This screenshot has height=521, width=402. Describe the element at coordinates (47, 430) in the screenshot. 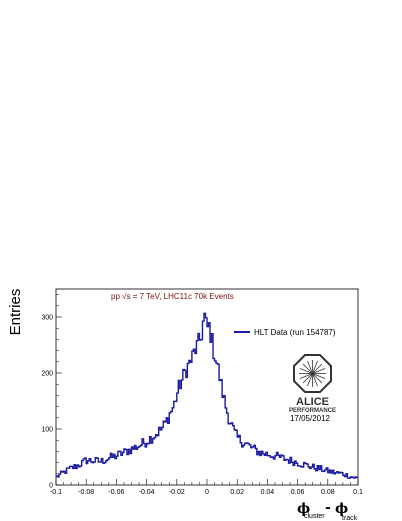

I see `y-tick-label: 100` at that location.